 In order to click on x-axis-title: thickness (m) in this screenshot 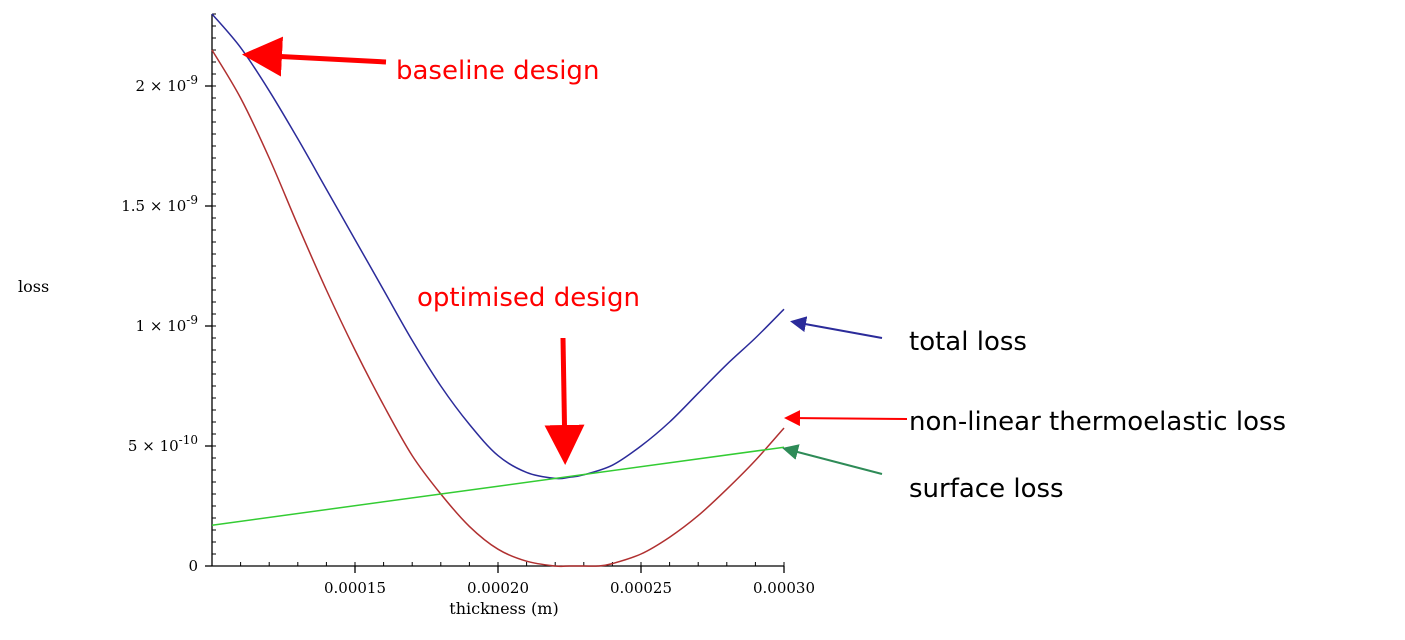, I will do `click(503, 608)`.